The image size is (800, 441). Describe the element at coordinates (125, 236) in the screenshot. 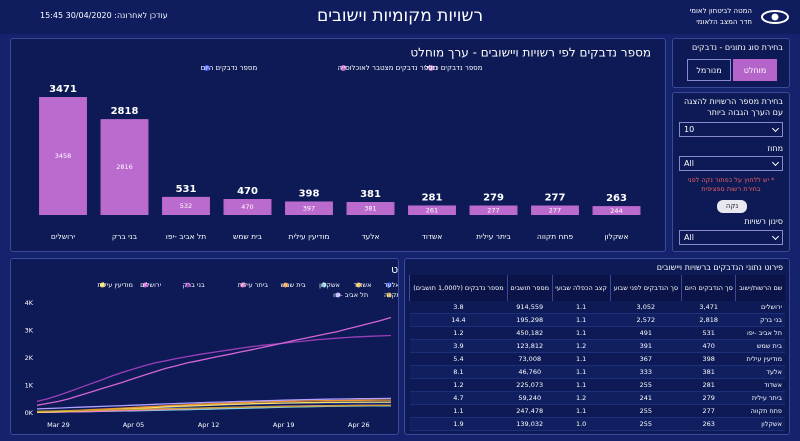

I see `x-tick-label: בני ברק` at that location.